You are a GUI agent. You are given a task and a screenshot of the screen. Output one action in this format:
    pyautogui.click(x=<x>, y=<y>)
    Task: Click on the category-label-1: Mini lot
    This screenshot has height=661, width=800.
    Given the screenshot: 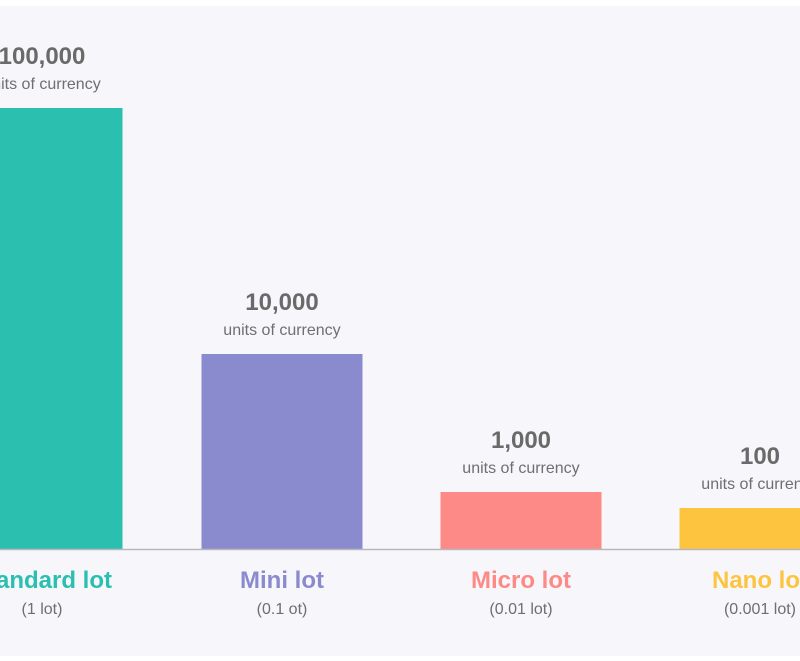 What is the action you would take?
    pyautogui.click(x=282, y=580)
    